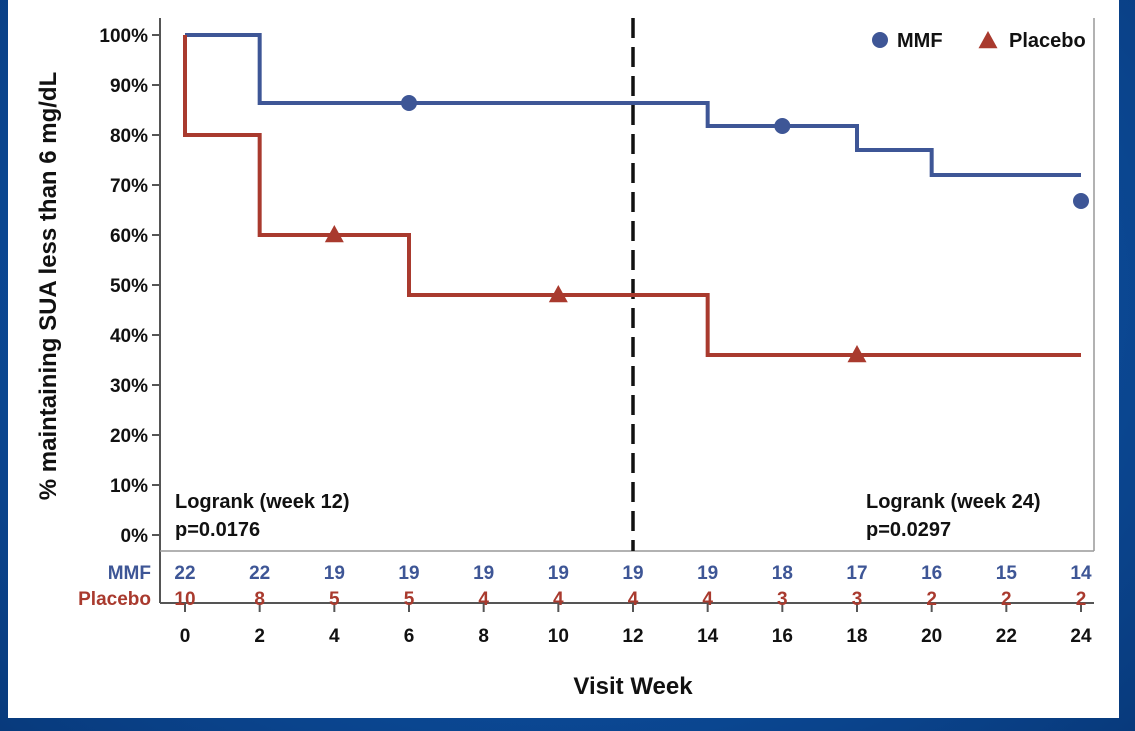 The image size is (1135, 731). What do you see at coordinates (129, 573) in the screenshot?
I see `at-risk-label-mmf: MMF` at bounding box center [129, 573].